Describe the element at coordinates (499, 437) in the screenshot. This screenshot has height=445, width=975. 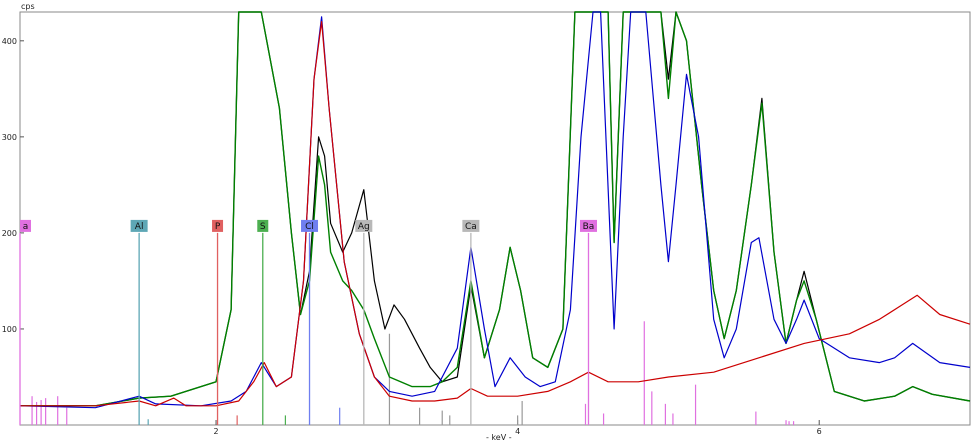
I see `x-axis-label: - keV -` at that location.